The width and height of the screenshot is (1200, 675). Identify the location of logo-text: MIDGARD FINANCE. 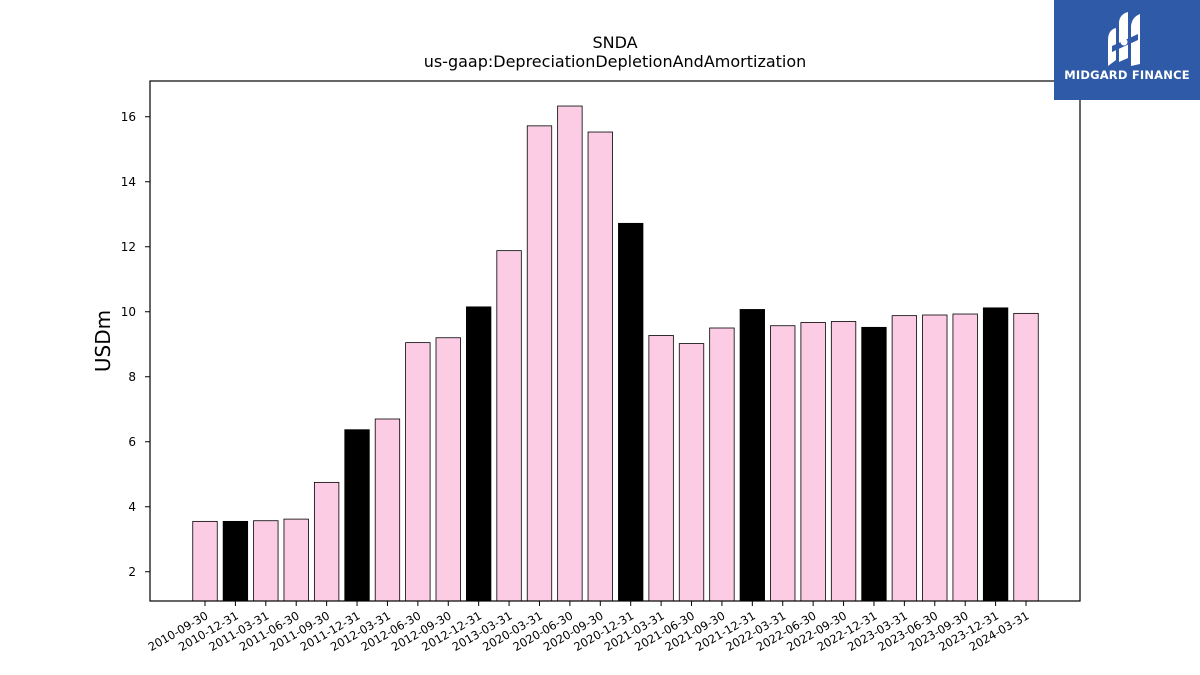
(1127, 75).